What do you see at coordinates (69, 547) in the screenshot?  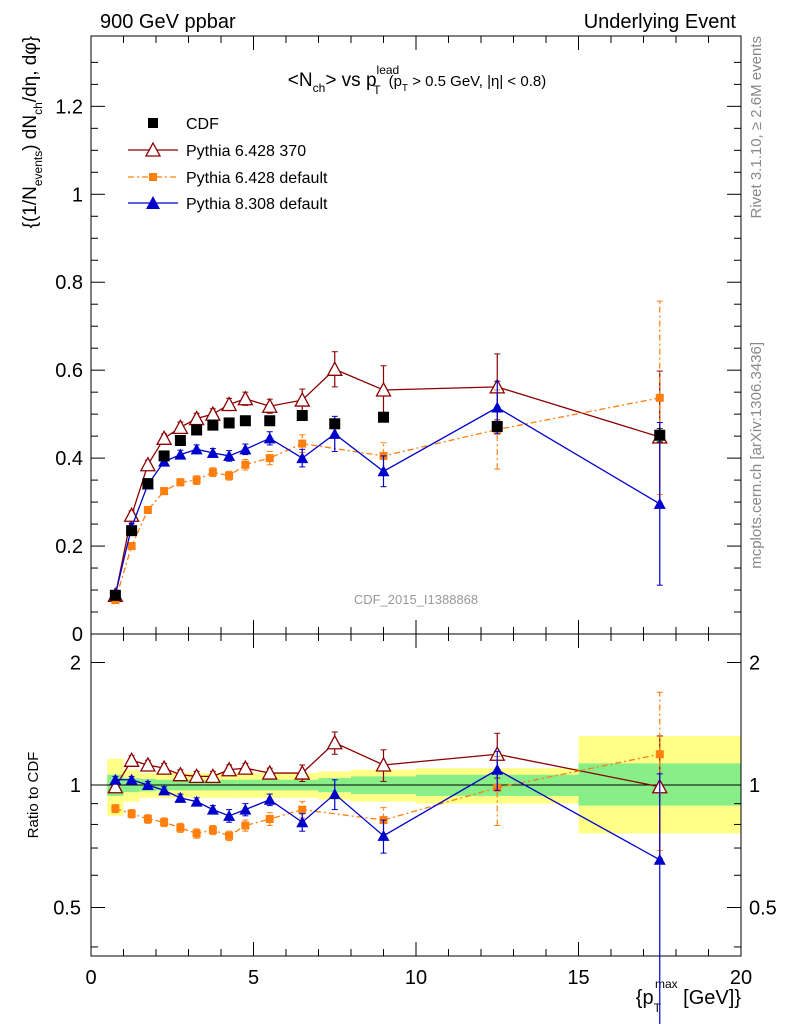 I see `y-tick-label-main: 0.2` at bounding box center [69, 547].